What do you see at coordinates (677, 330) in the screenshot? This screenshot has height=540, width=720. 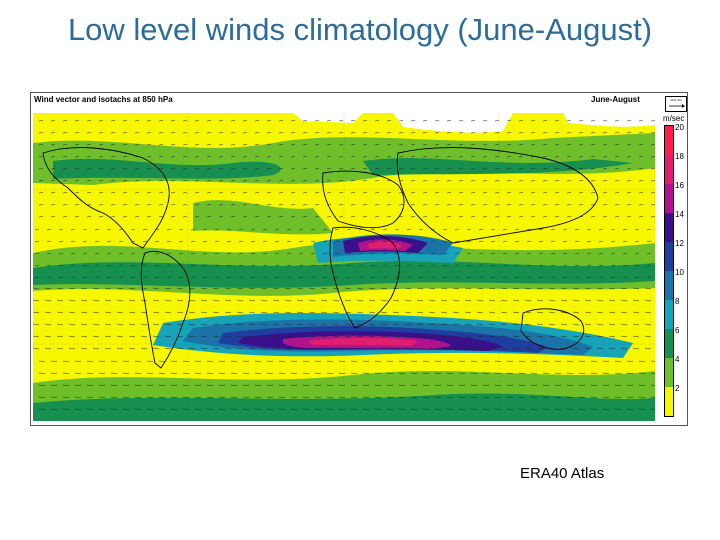 I see `colorbar-tick-label: 6` at bounding box center [677, 330].